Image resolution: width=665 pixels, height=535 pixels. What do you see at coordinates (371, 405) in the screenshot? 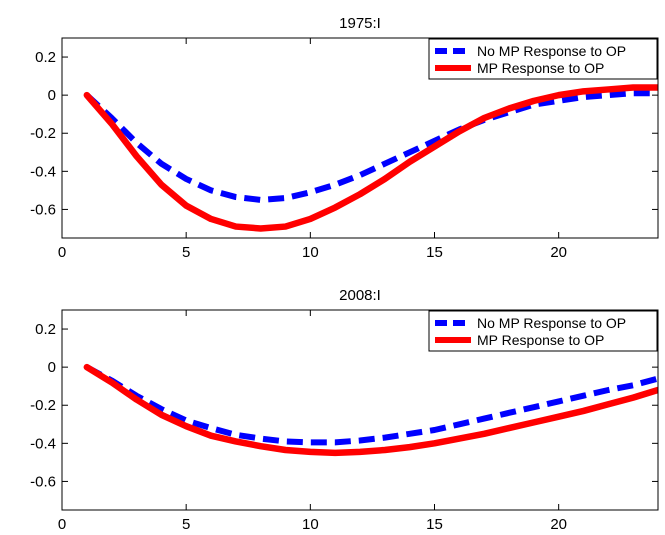
I see `series-line-no-mp-response` at bounding box center [371, 405].